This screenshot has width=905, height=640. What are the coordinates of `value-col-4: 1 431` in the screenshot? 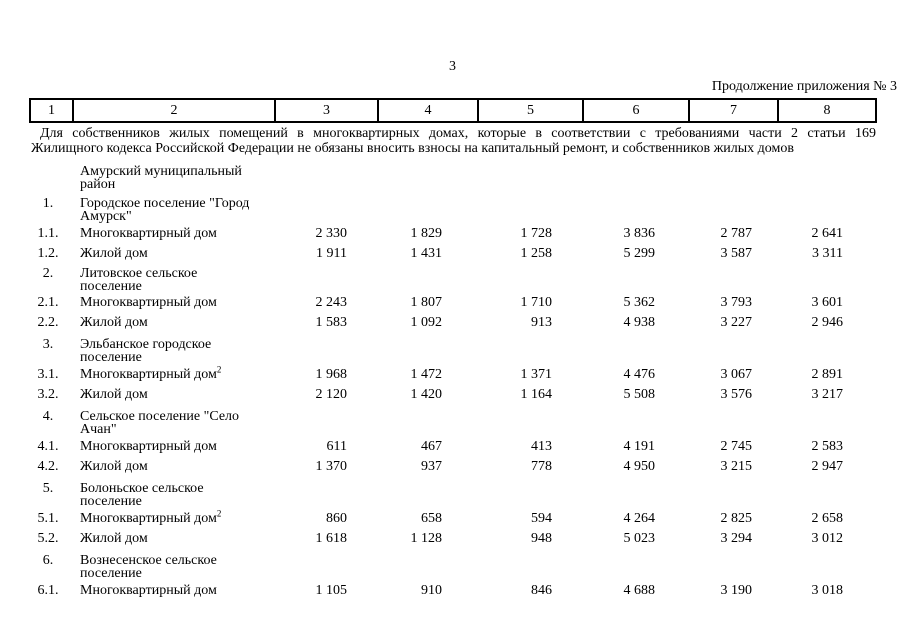 It's located at (426, 253).